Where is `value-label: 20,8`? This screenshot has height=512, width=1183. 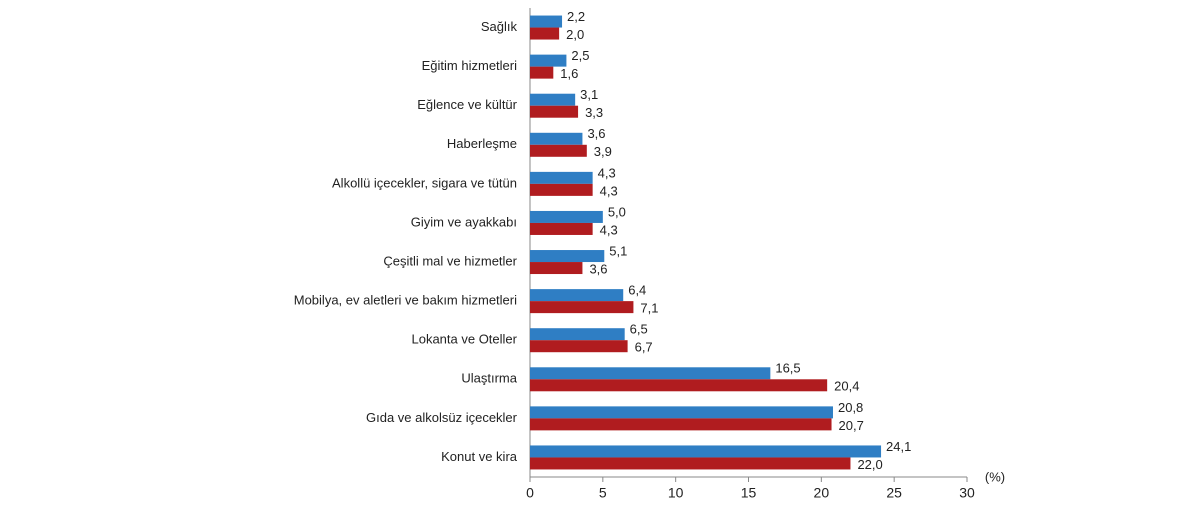
value-label: 20,8 is located at coordinates (850, 407).